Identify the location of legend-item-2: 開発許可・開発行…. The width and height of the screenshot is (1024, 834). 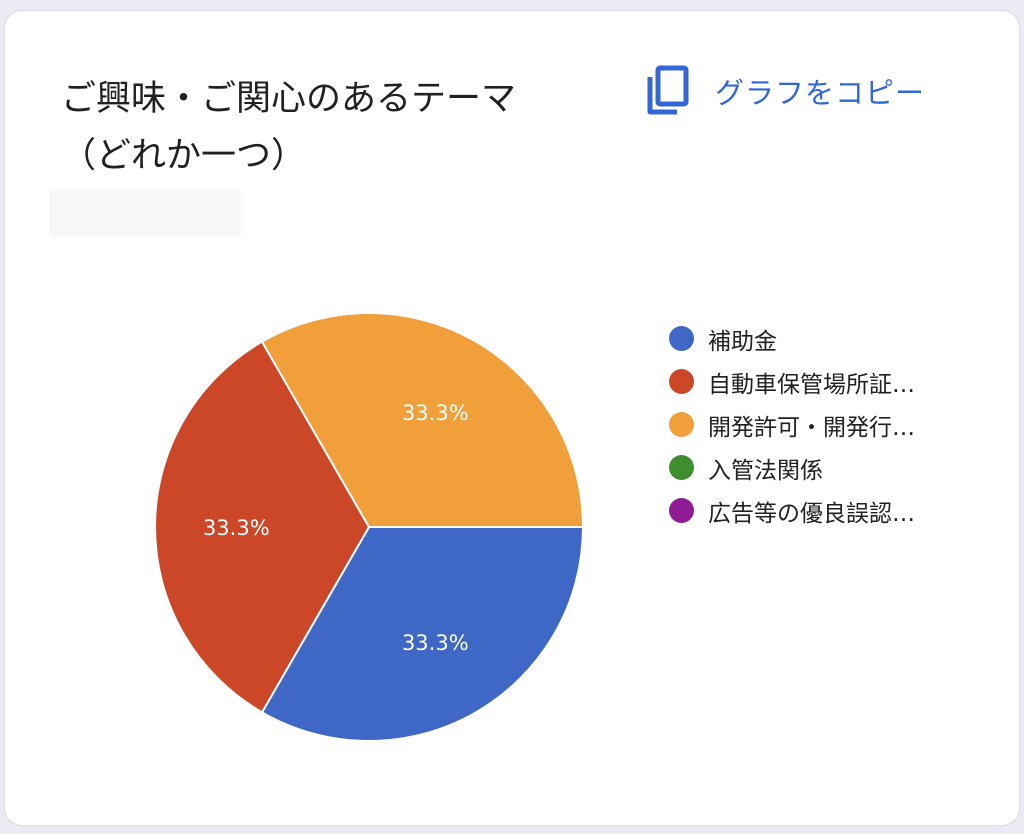
(792, 424).